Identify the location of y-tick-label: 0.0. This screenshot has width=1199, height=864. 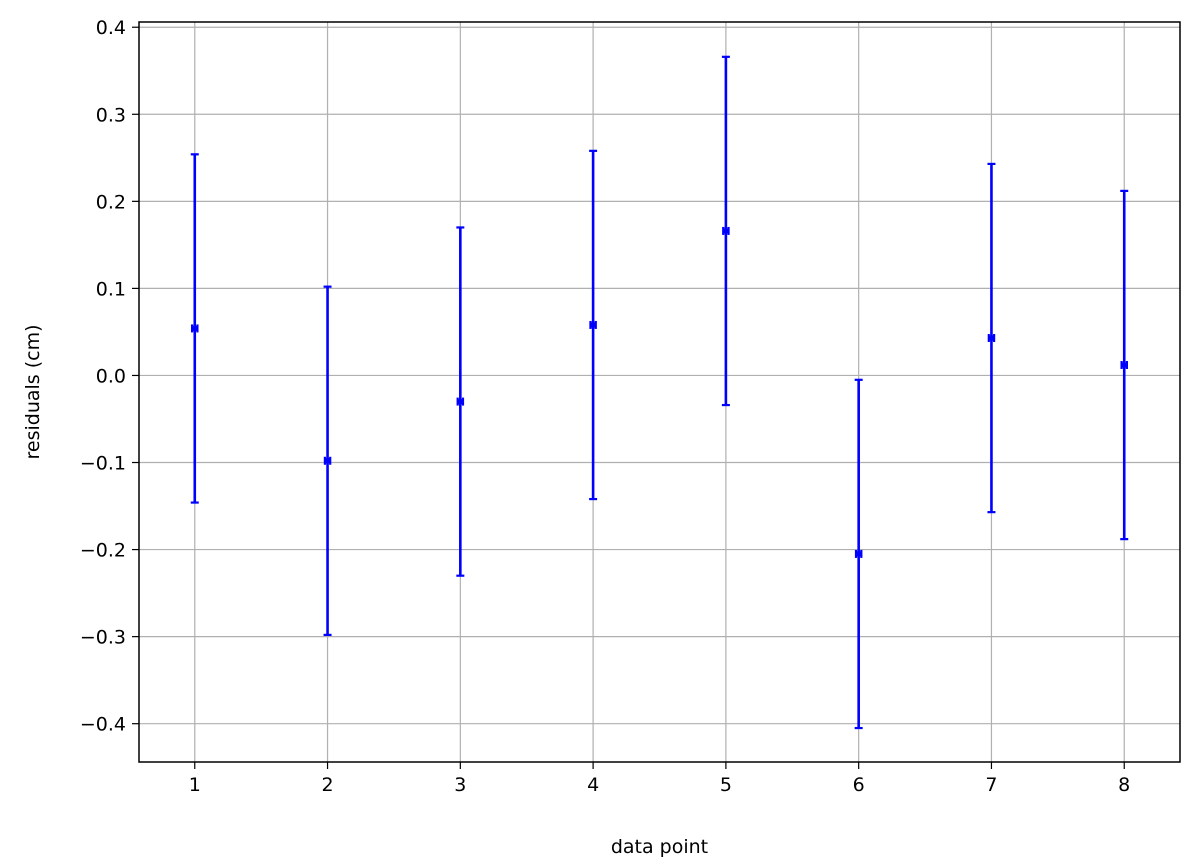
(111, 376).